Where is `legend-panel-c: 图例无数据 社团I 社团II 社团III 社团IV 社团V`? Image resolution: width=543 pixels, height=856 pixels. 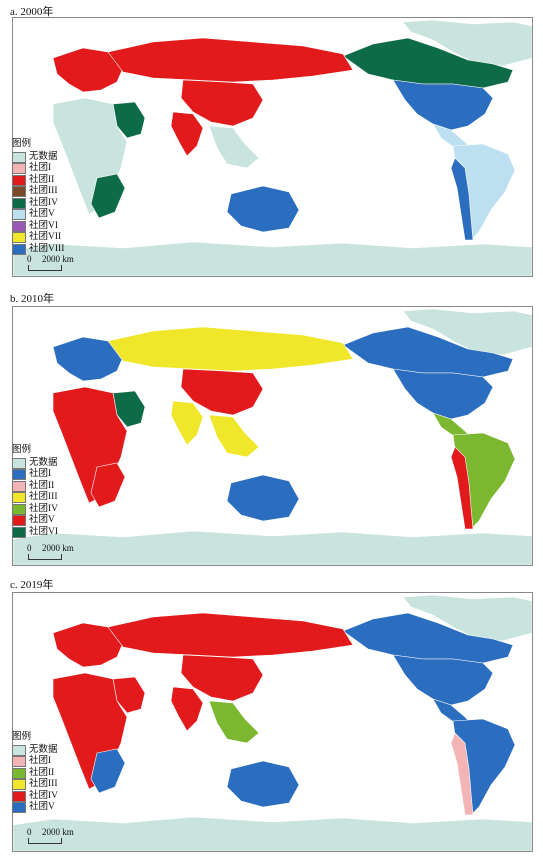
legend-panel-c: 图例无数据 社团I 社团II 社团III 社团IV 社团V is located at coordinates (35, 773).